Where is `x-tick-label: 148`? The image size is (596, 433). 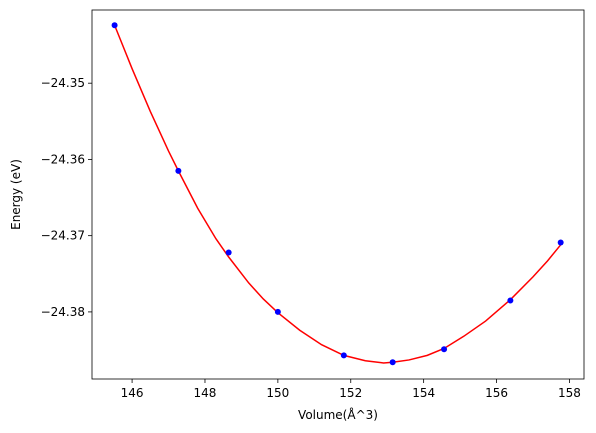
x-tick-label: 148 is located at coordinates (205, 393).